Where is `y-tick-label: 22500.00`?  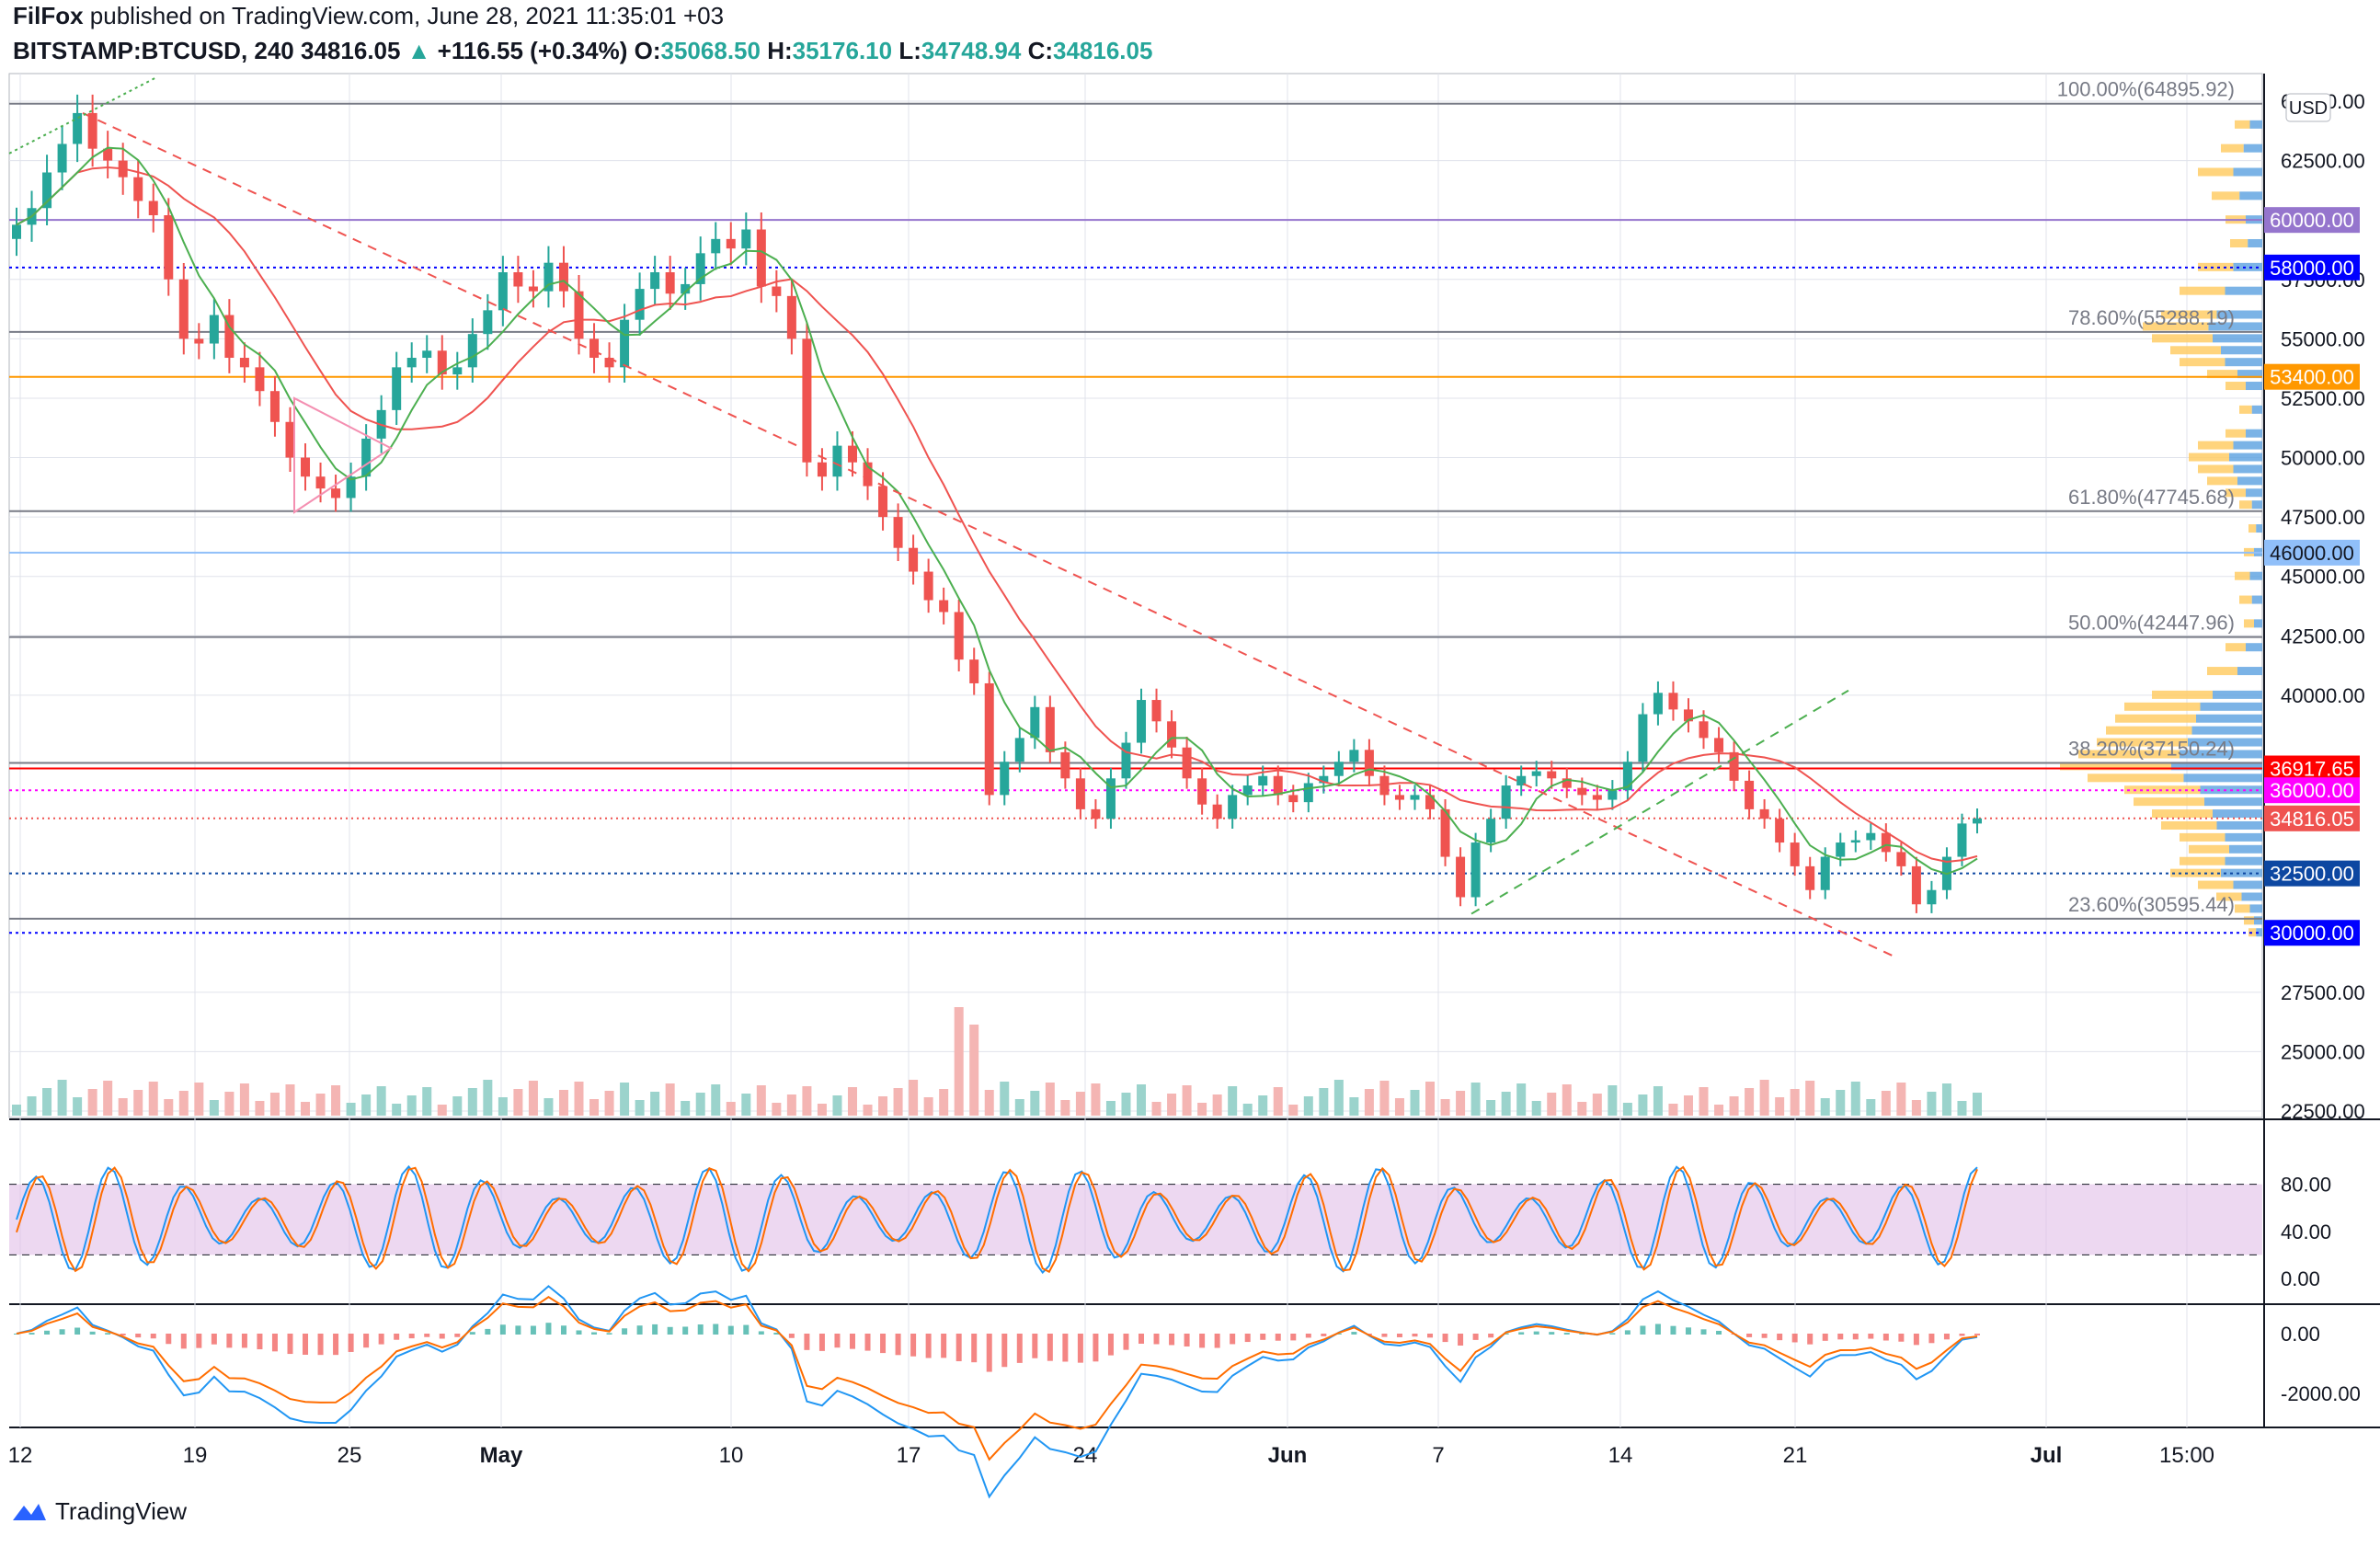
y-tick-label: 22500.00 is located at coordinates (2323, 1111).